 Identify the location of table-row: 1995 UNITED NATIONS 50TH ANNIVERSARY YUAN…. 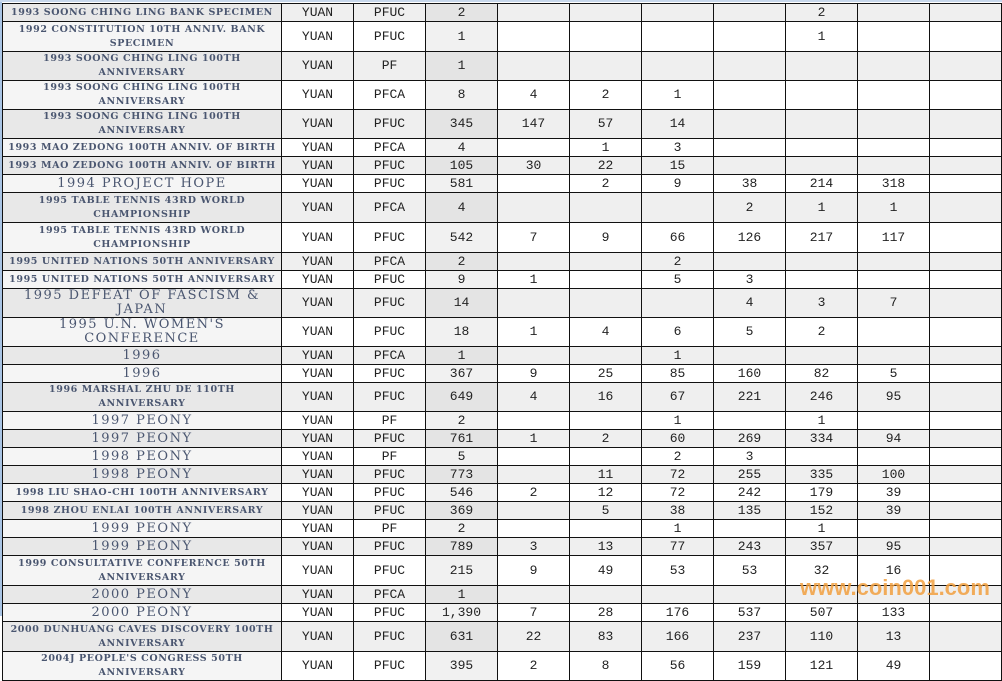
(502, 261).